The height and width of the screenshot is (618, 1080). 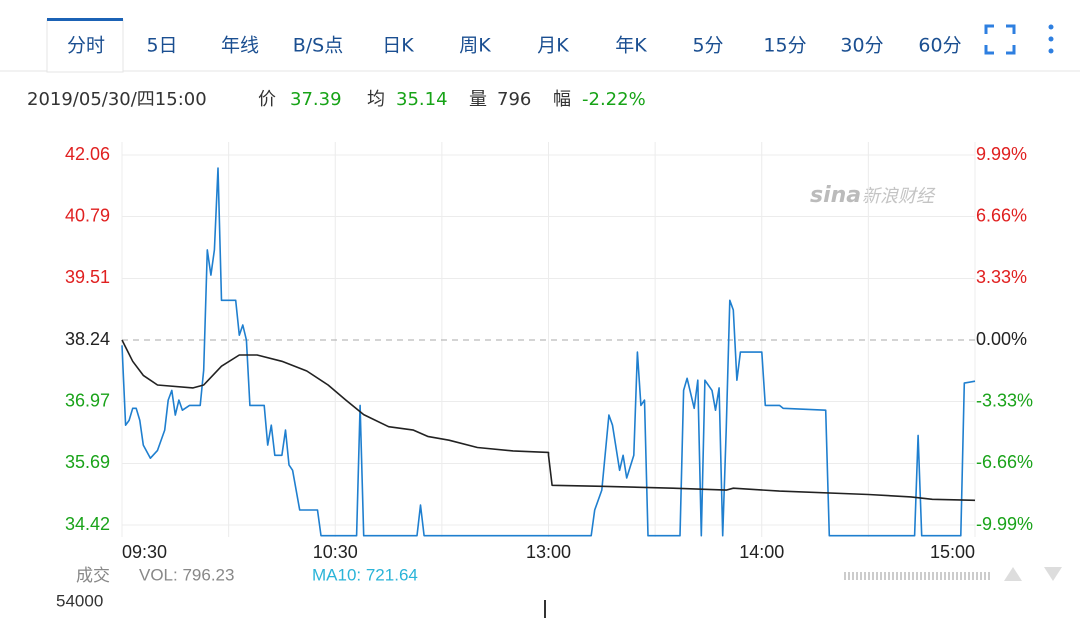 What do you see at coordinates (475, 46) in the screenshot?
I see `tab: 周K` at bounding box center [475, 46].